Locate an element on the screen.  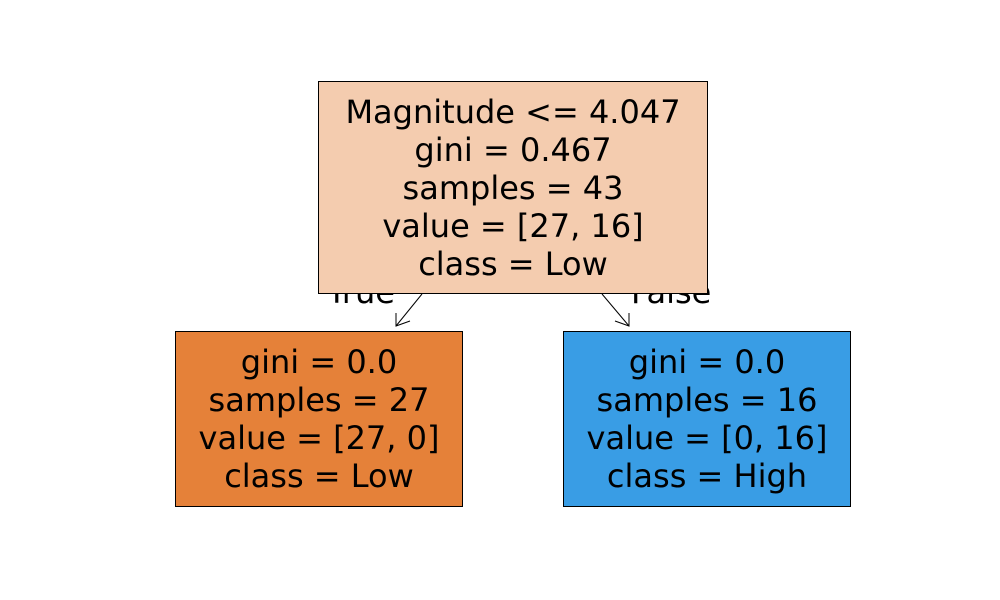
node-right-value: value = [0, 16] is located at coordinates (707, 438).